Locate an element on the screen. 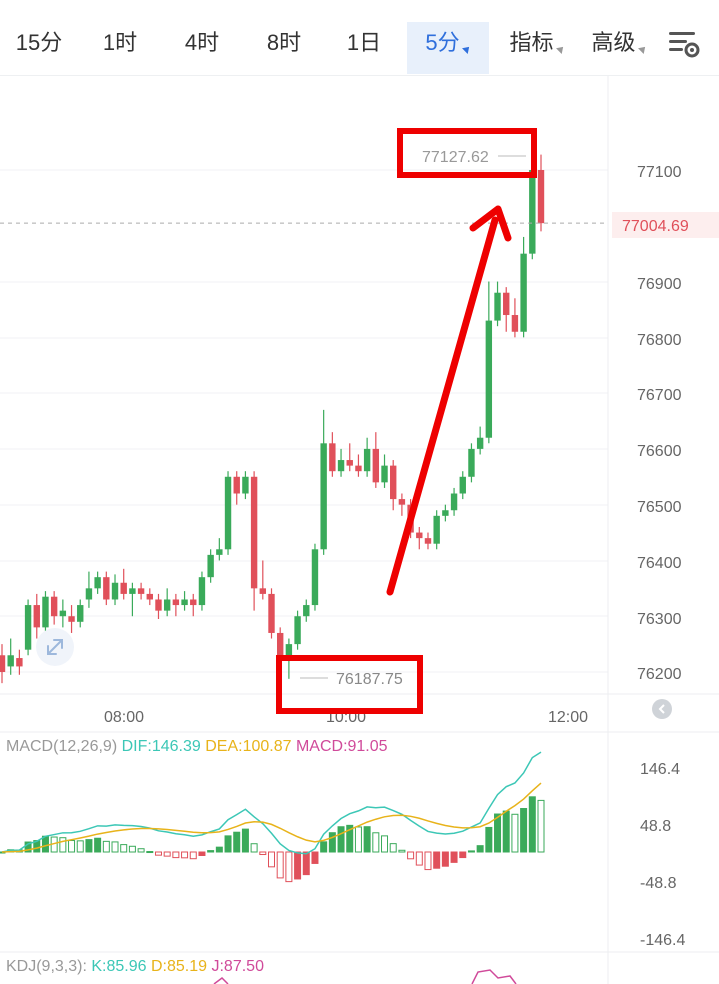 Image resolution: width=719 pixels, height=984 pixels. upward-arrow-annotation is located at coordinates (449, 400).